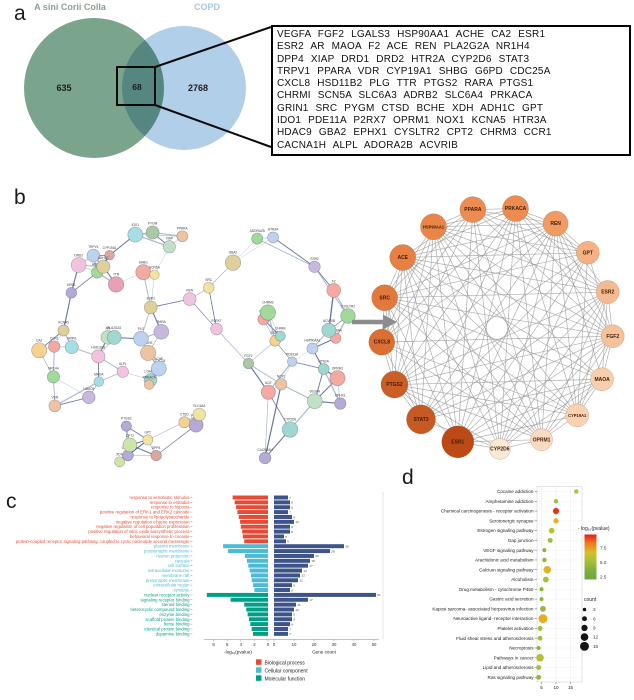 The height and width of the screenshot is (700, 634). What do you see at coordinates (155, 268) in the screenshot?
I see `svg-text: SCN5A` at bounding box center [155, 268].